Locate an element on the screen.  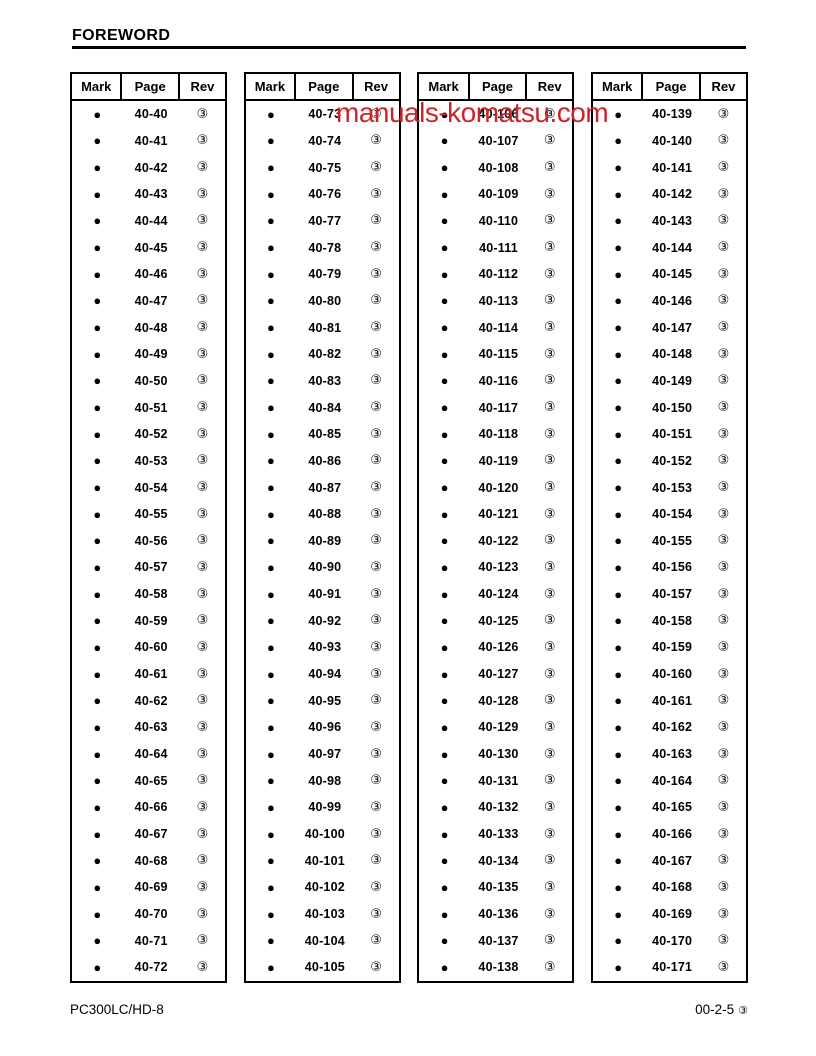
table-row: ● 40-130 ③ is located at coordinates (495, 754).